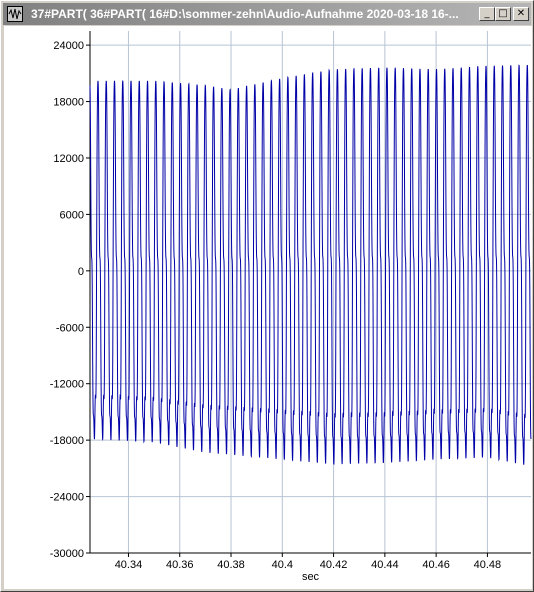  What do you see at coordinates (282, 565) in the screenshot?
I see `x-tick-label: 40.4` at bounding box center [282, 565].